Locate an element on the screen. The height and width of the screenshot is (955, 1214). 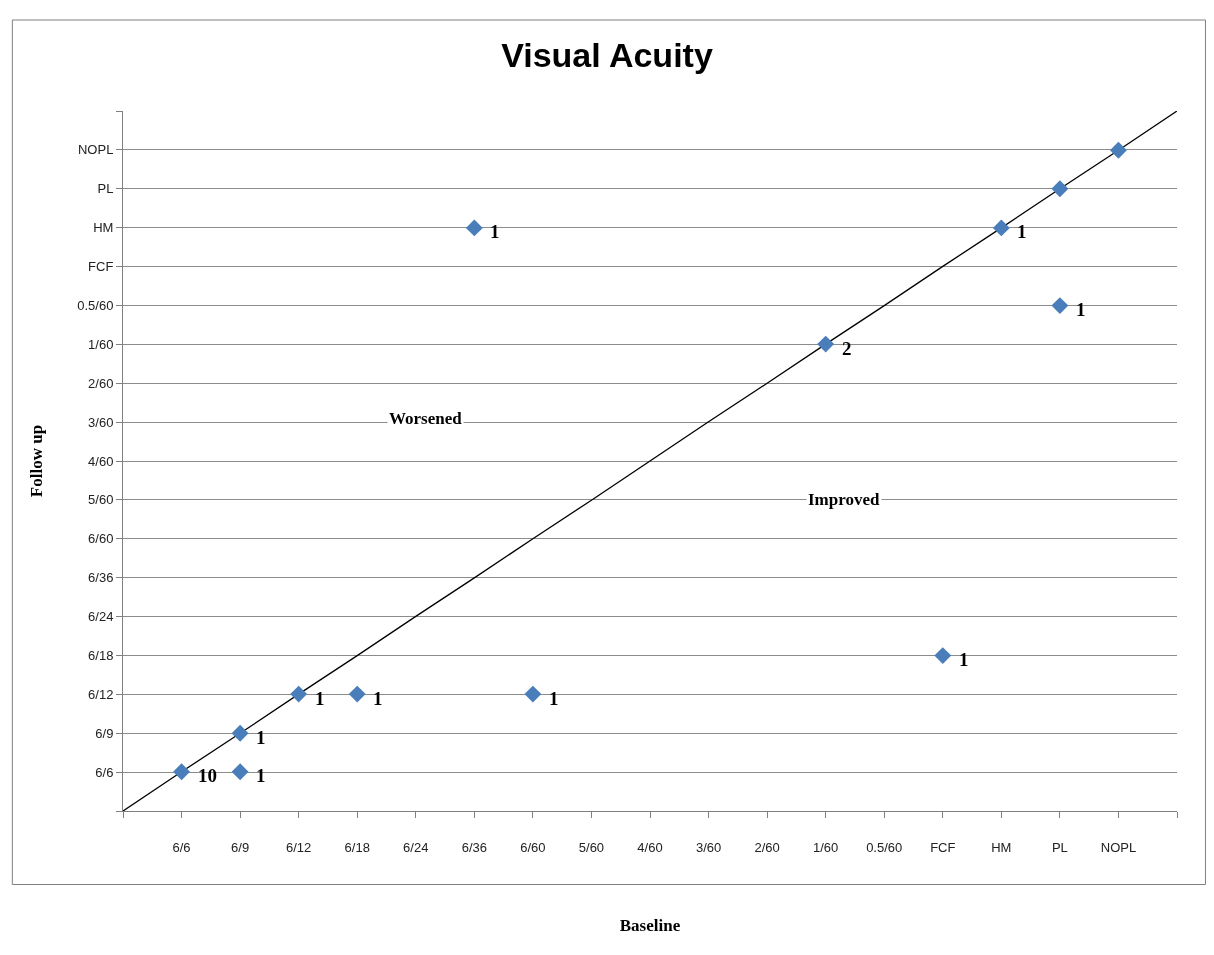
category-label: 0.5/60 is located at coordinates (95, 305).